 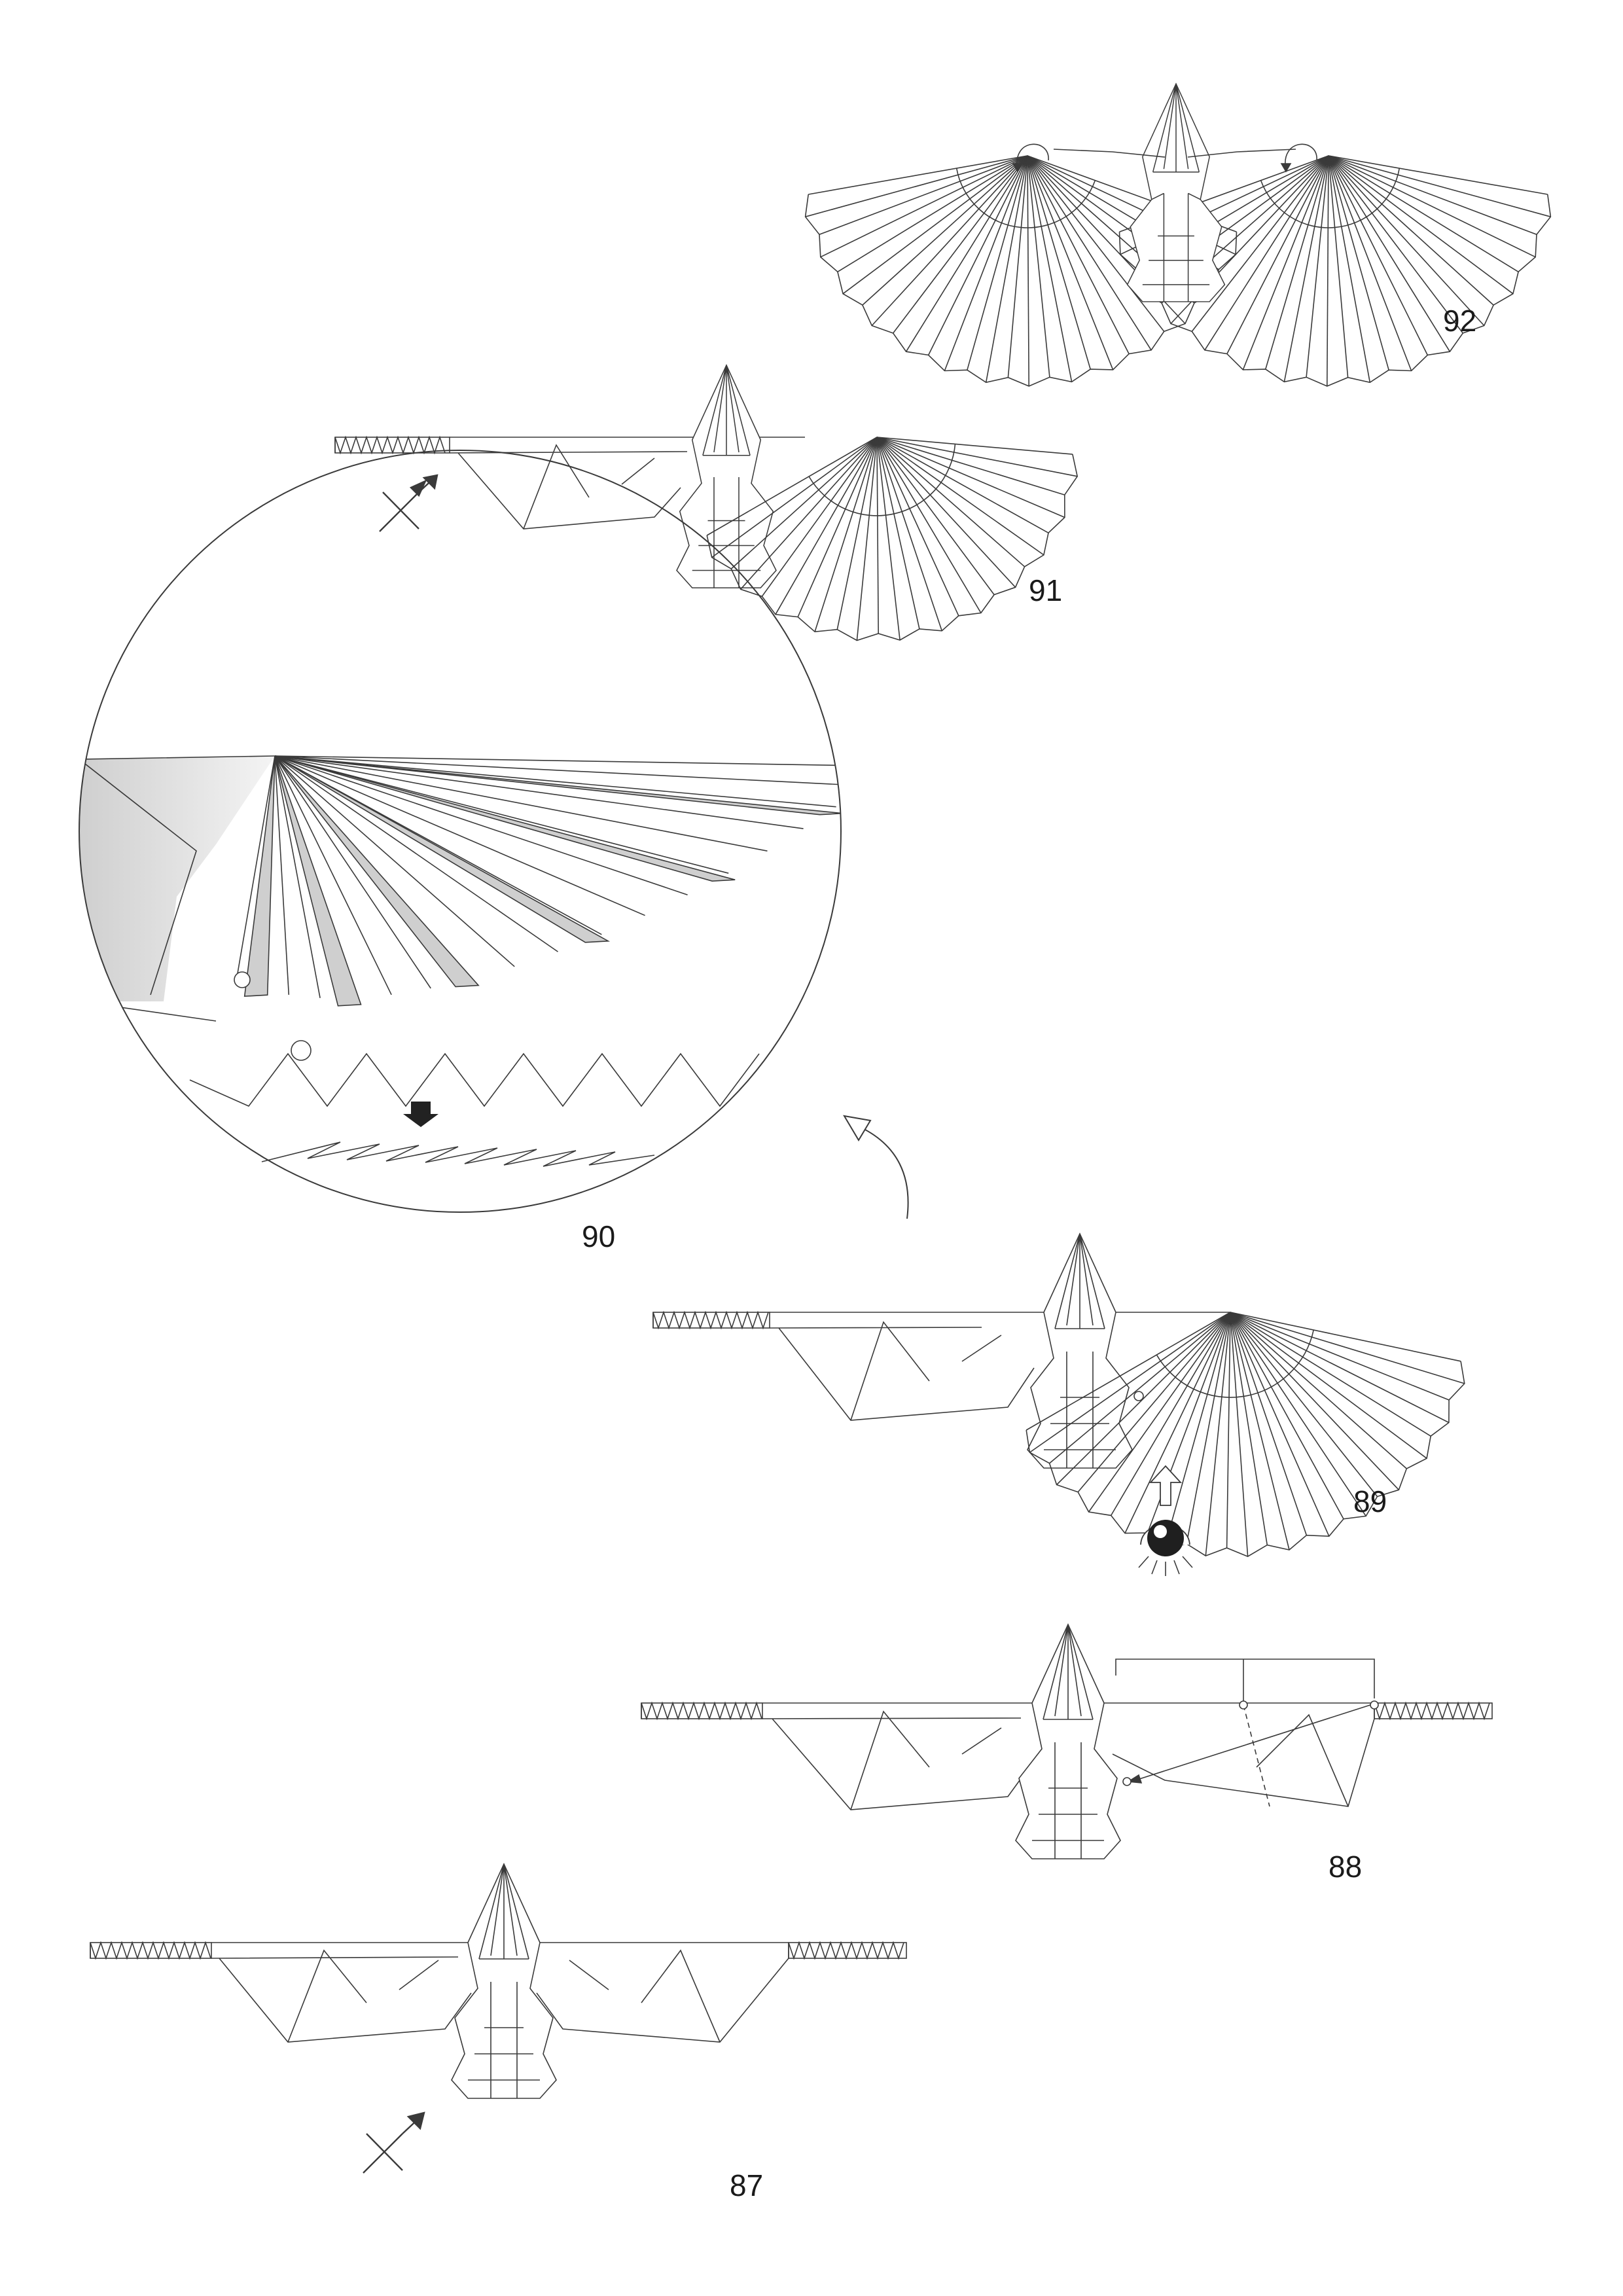 I want to click on fold-arrow-line, so click(x=1254, y=1742).